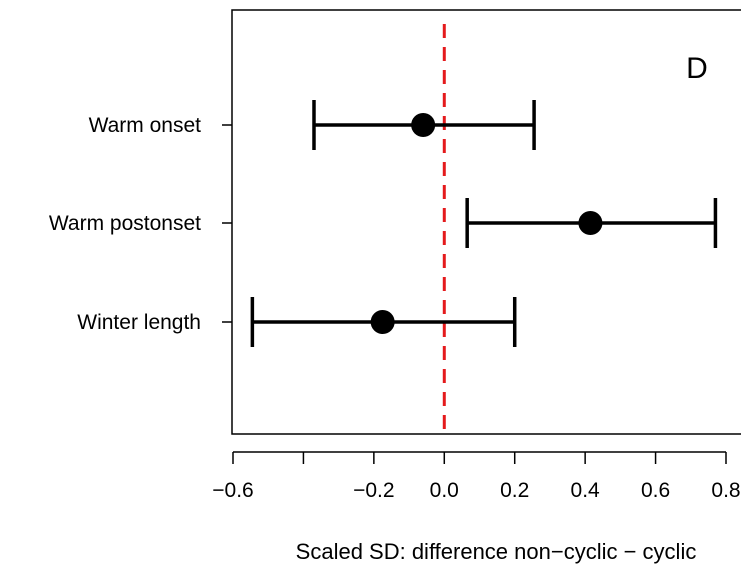 The height and width of the screenshot is (565, 741). I want to click on x-axis: −0.6 −0.2 0.0 0.2 0.4 0.6 0.8, so click(476, 476).